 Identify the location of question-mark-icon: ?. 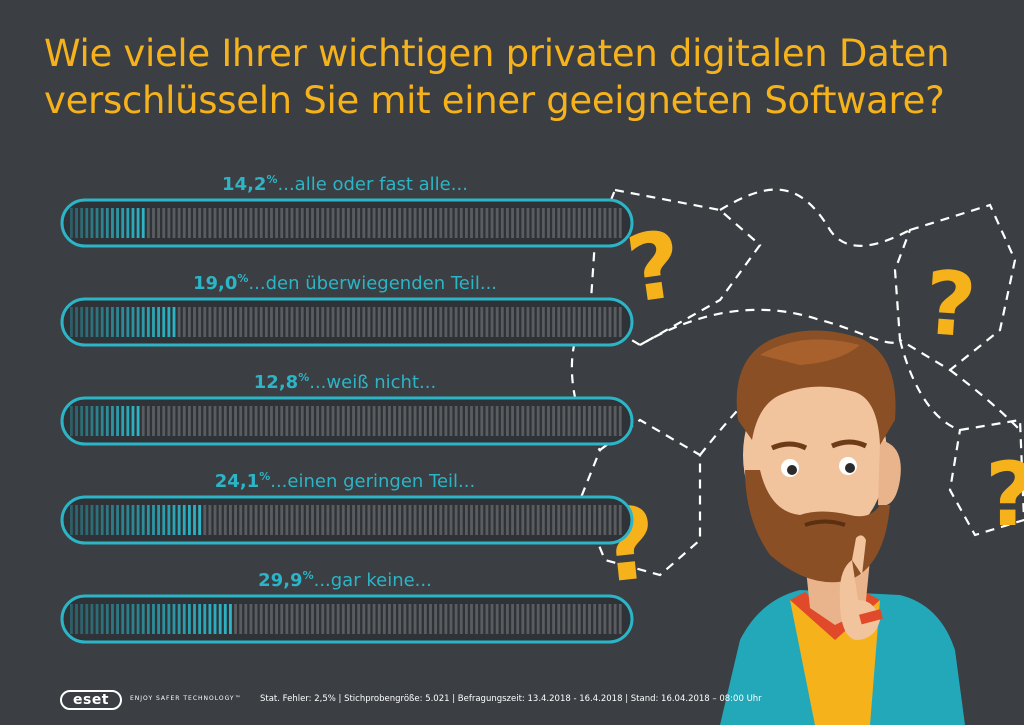
(1004, 494).